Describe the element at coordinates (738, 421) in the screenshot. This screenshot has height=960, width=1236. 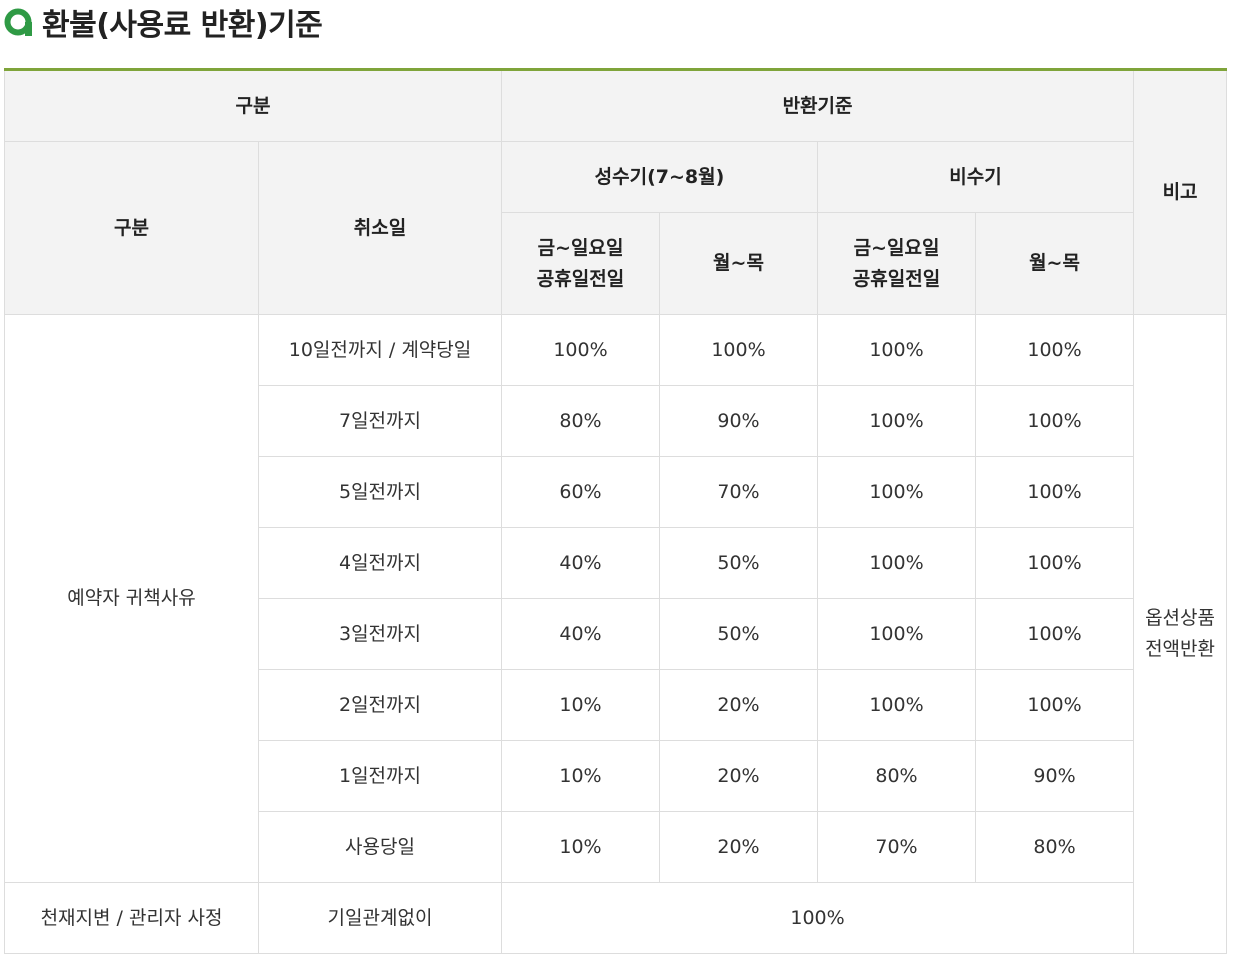
I see `peak-weekday-cell: 90%` at that location.